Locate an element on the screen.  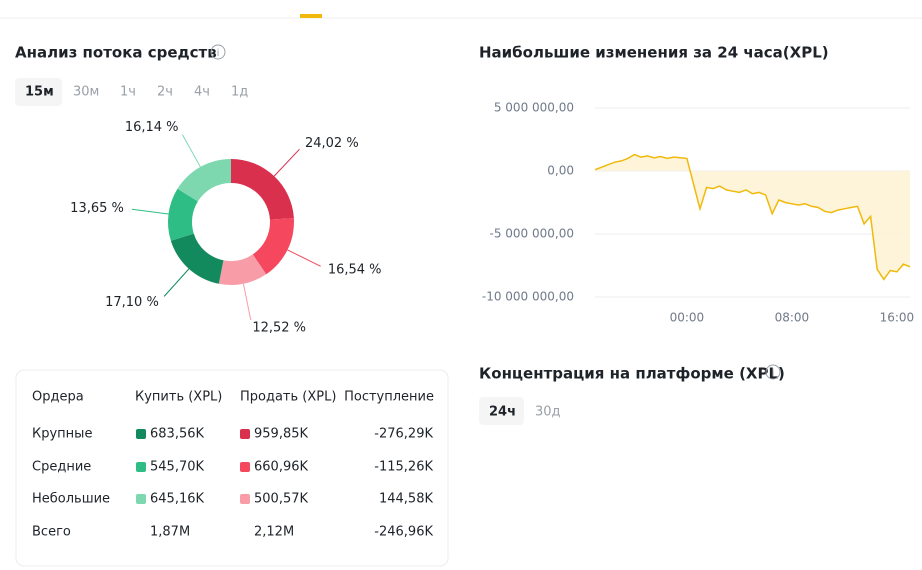
y-tick-label: 5 000 000,00 is located at coordinates (534, 108).